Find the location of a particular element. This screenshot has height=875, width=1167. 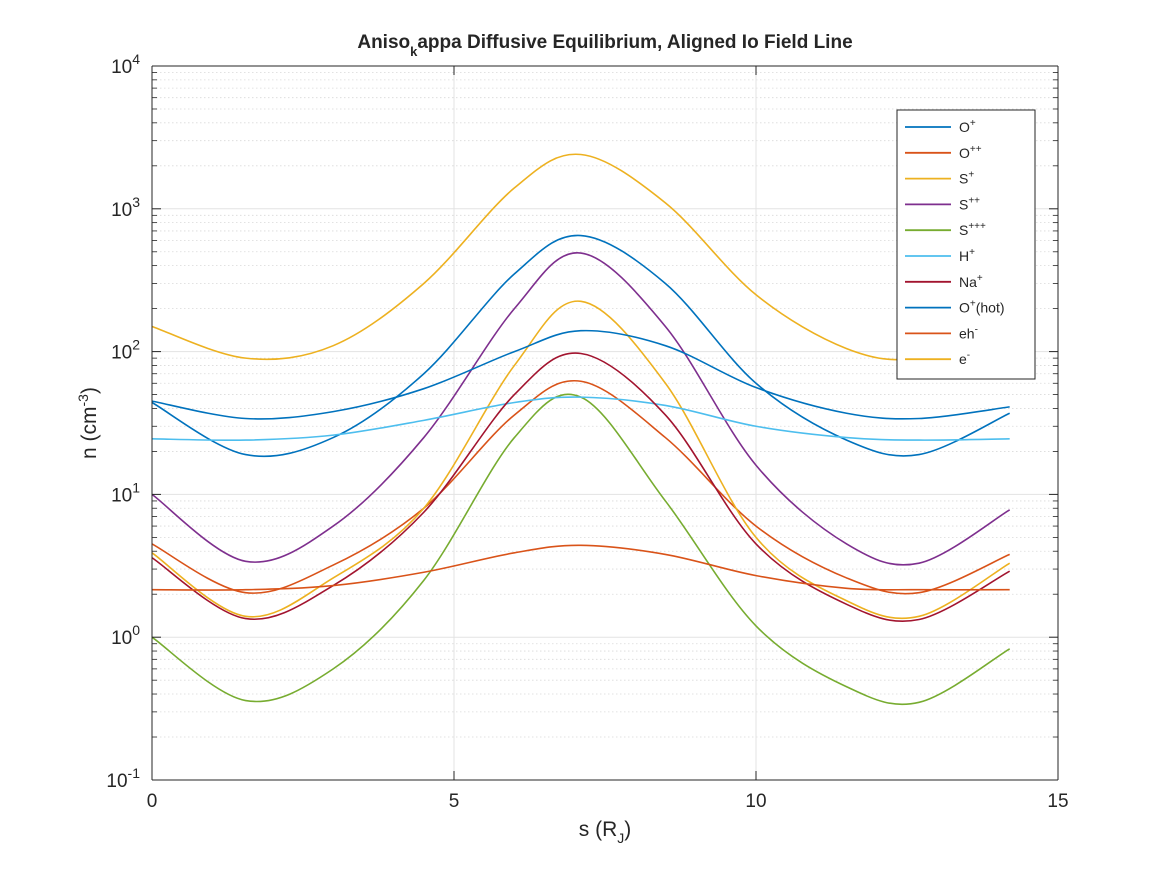

legend-label-0: O+ is located at coordinates (967, 126).